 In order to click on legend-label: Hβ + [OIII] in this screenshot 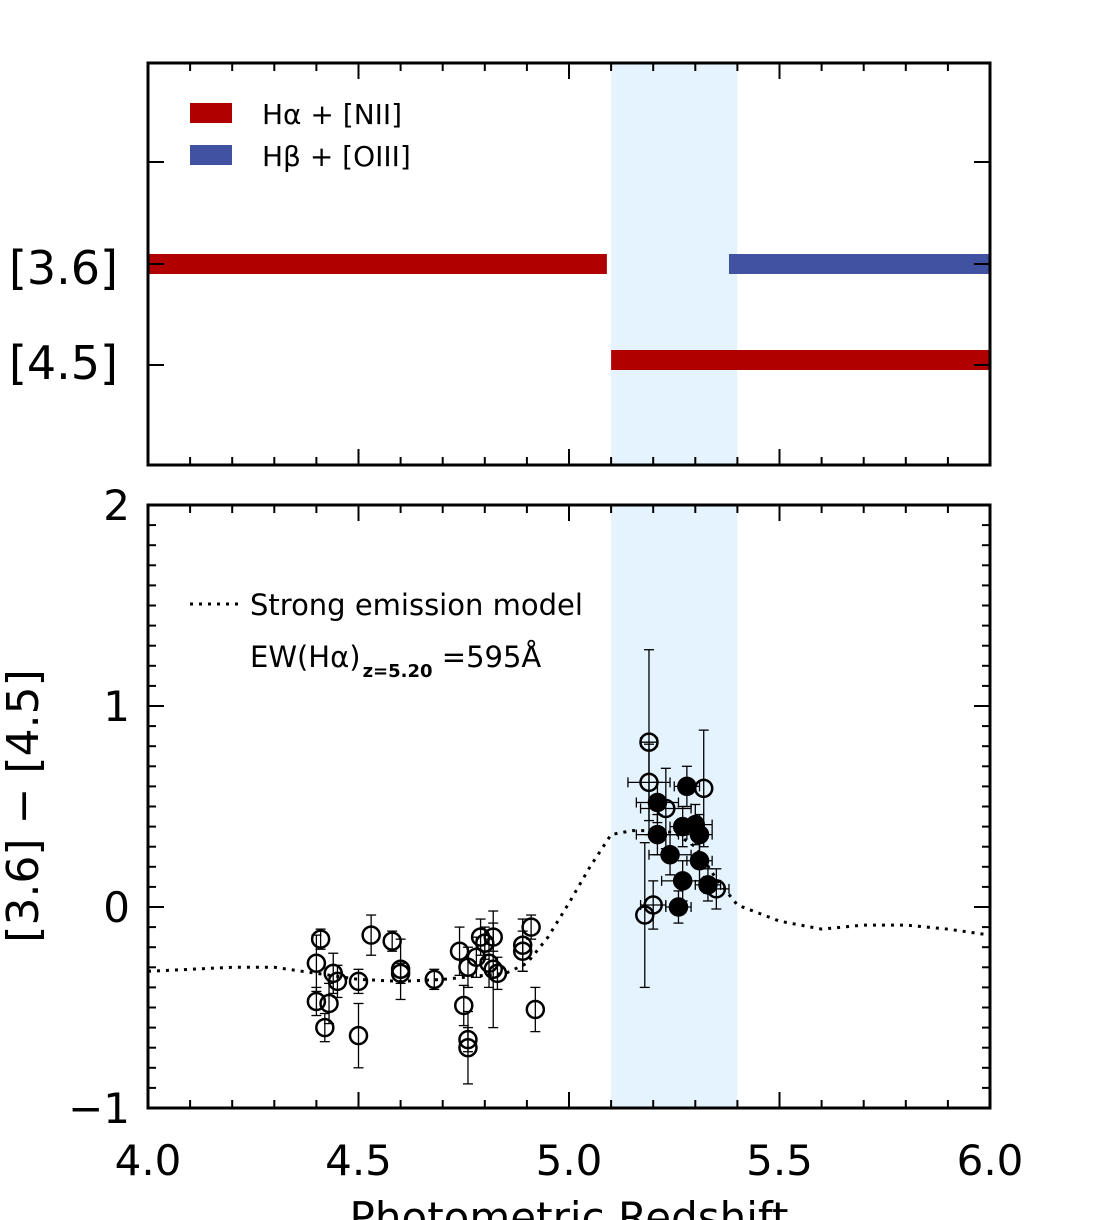, I will do `click(336, 156)`.